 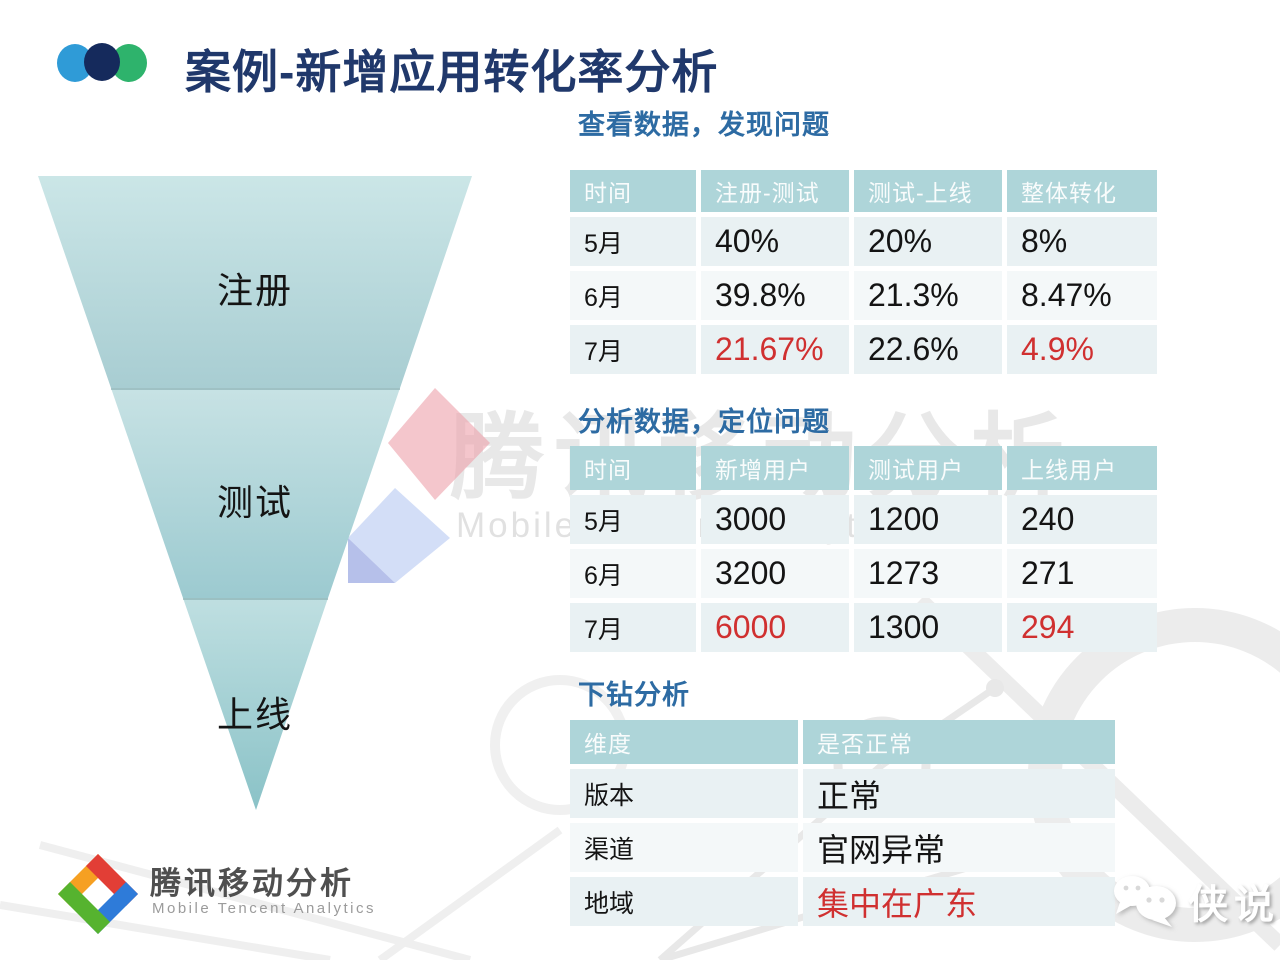 What do you see at coordinates (775, 295) in the screenshot?
I see `table-cell: 39.8%` at bounding box center [775, 295].